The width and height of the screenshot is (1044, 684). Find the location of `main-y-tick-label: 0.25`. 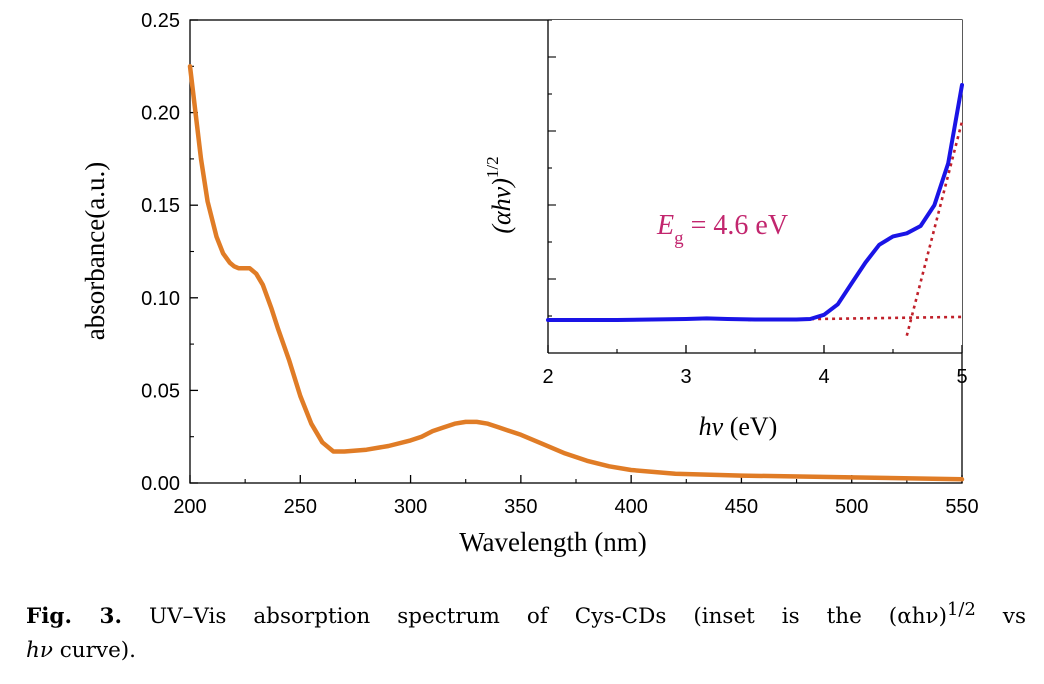

main-y-tick-label: 0.25 is located at coordinates (160, 21).